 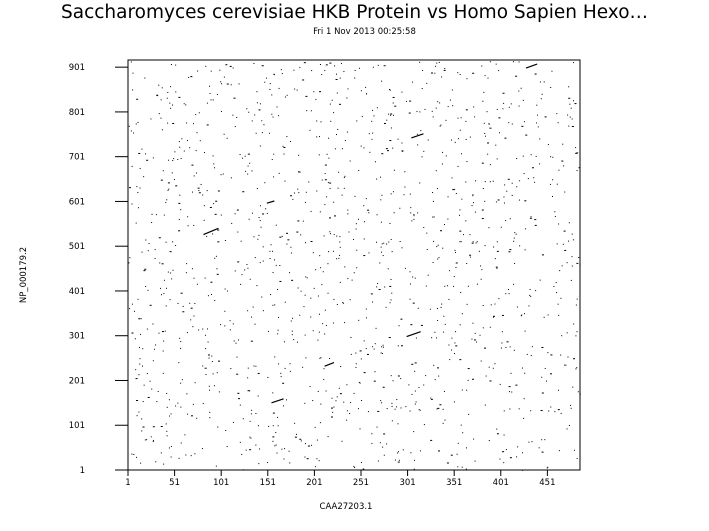 What do you see at coordinates (77, 337) in the screenshot?
I see `y-tick-label: 301` at bounding box center [77, 337].